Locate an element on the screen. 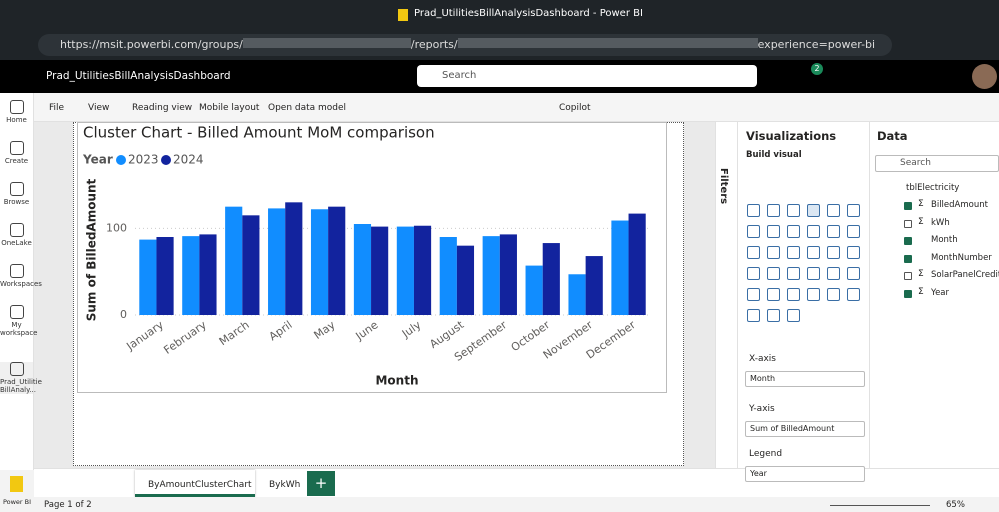 This screenshot has width=999, height=512. filters-pane is located at coordinates (726, 309).